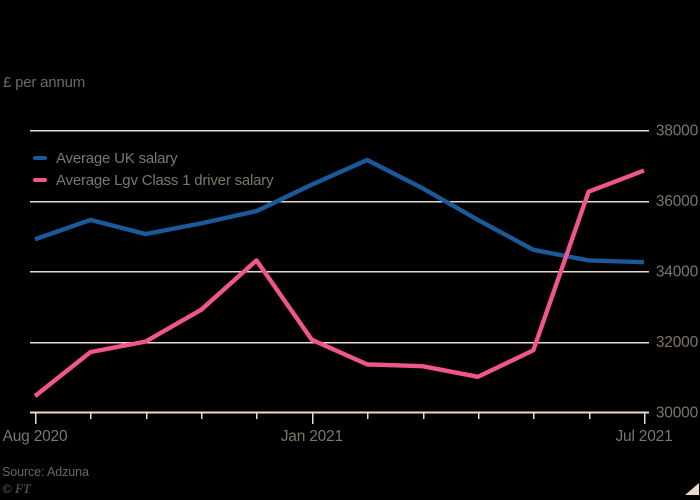  Describe the element at coordinates (44, 82) in the screenshot. I see `chart-subtitle: £ per annum` at that location.